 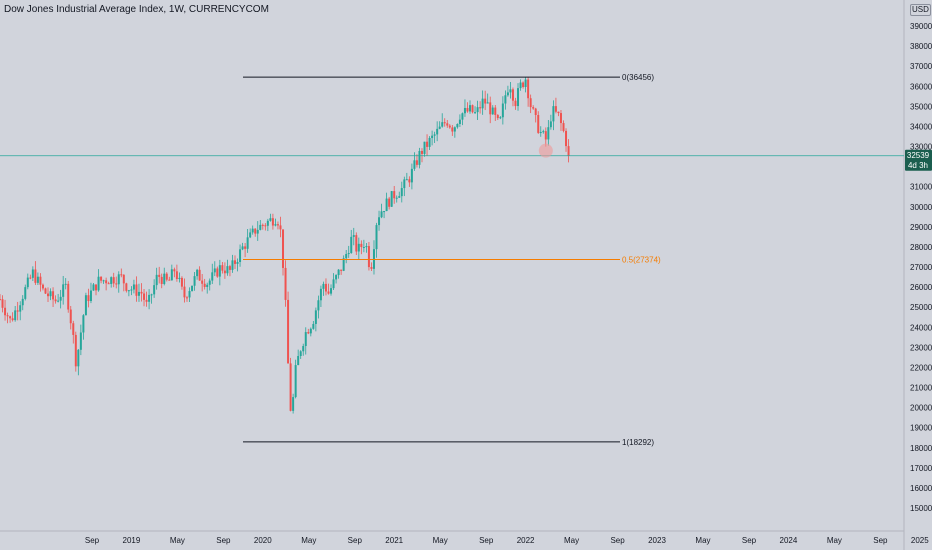 What do you see at coordinates (545, 150) in the screenshot?
I see `swing-low-marker` at bounding box center [545, 150].